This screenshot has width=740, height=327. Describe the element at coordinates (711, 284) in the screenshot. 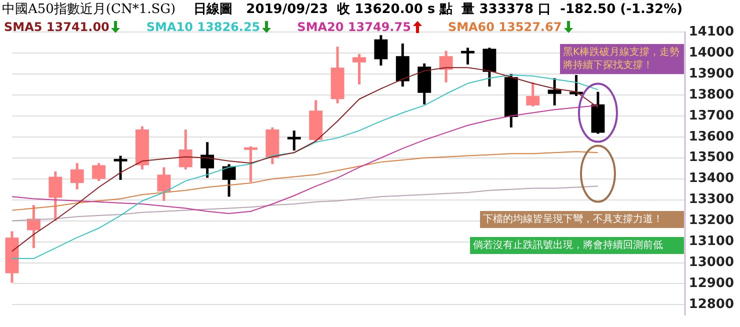

I see `y-tick-label: 12900` at that location.